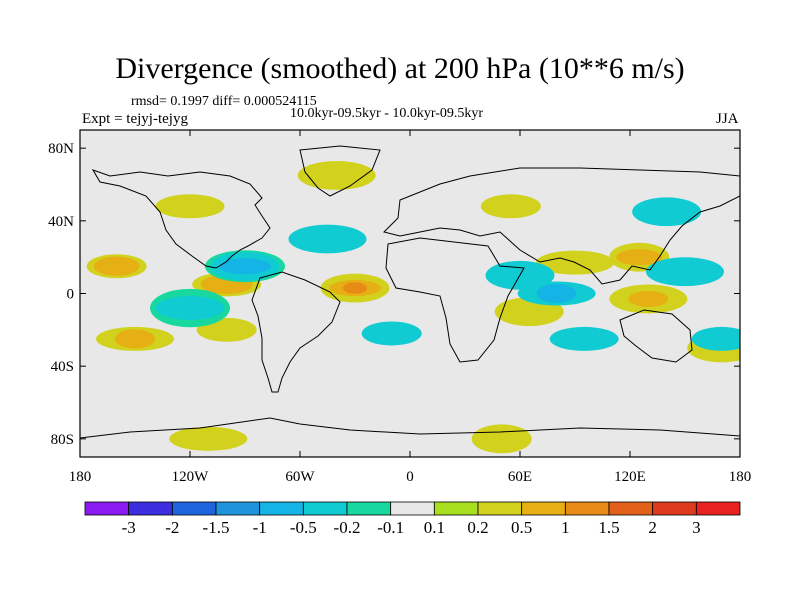 The image size is (800, 600). I want to click on colorbar-label: 3, so click(696, 527).